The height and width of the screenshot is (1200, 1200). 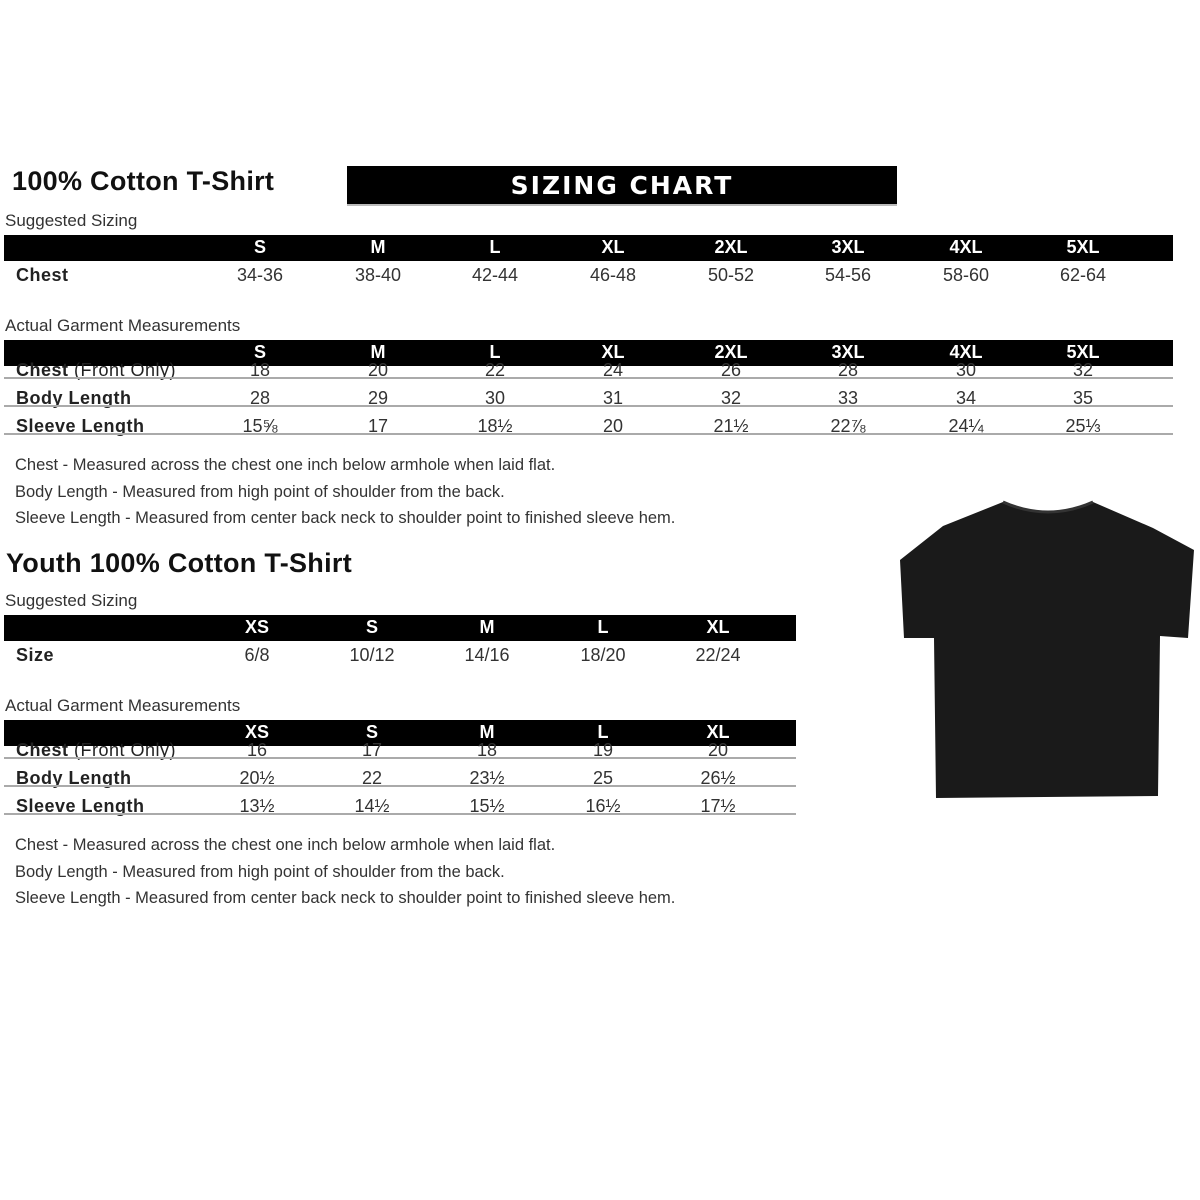 What do you see at coordinates (603, 750) in the screenshot?
I see `table-cell: 19` at bounding box center [603, 750].